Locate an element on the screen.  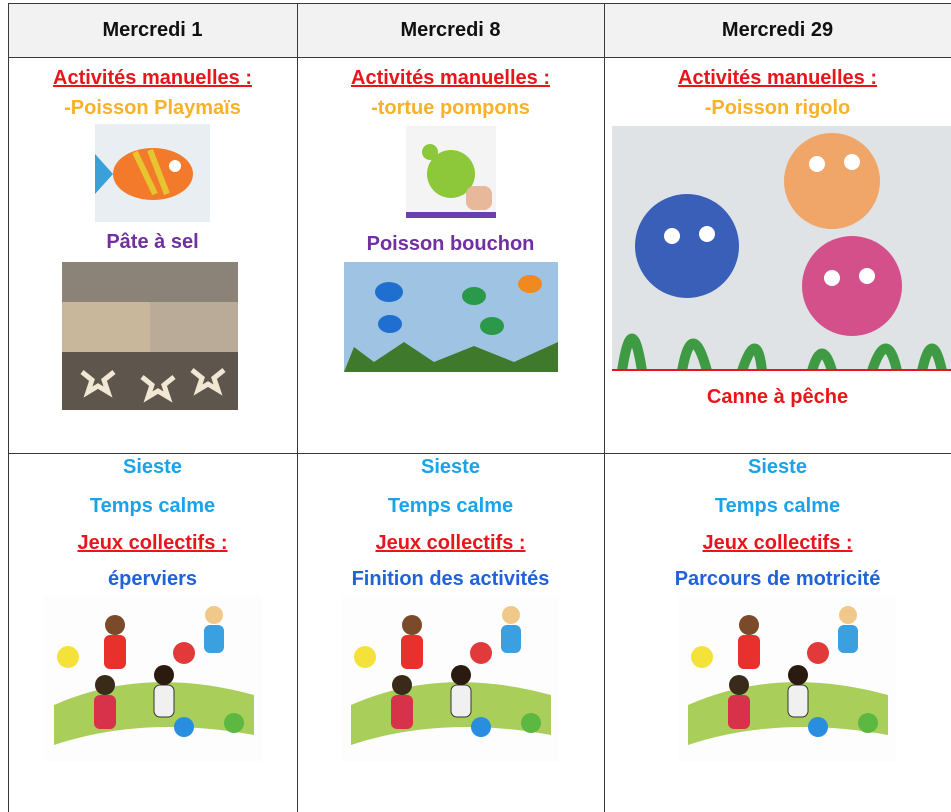
activity: Poisson bouchon is located at coordinates (450, 244).